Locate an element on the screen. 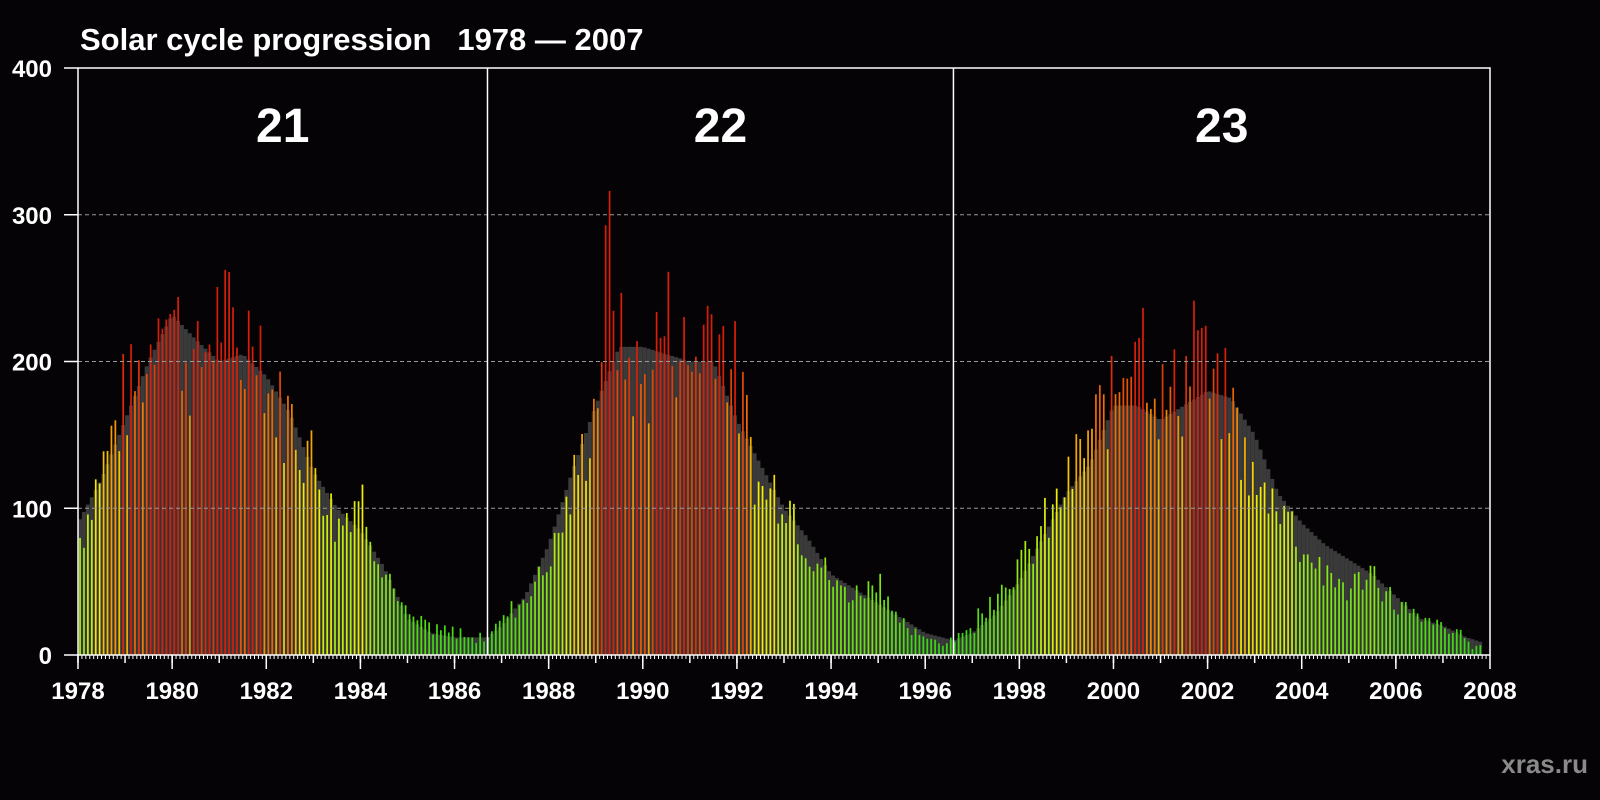 This screenshot has width=1600, height=800. x-tick-label: 1984 is located at coordinates (361, 691).